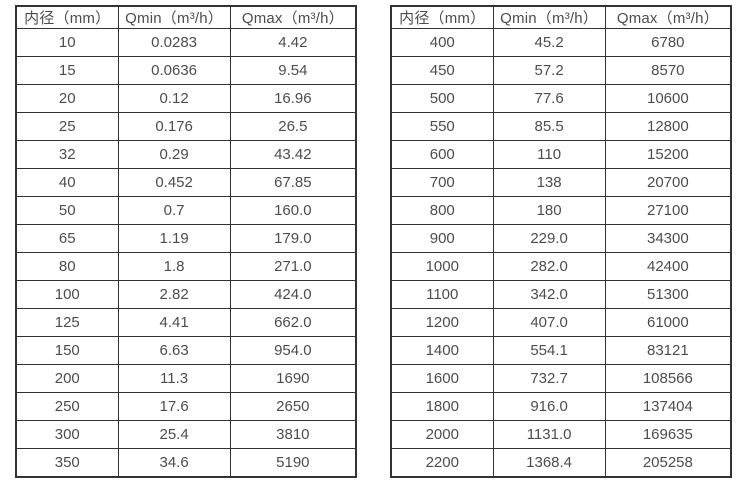 The image size is (750, 483). I want to click on table-cell: 1.19, so click(174, 238).